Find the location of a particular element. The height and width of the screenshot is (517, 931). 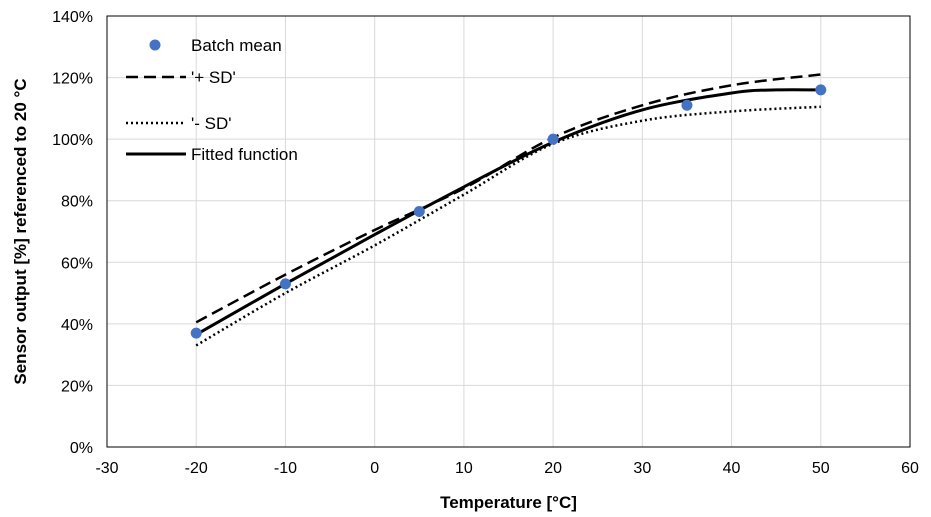

legend-label: '- SD' is located at coordinates (211, 123).